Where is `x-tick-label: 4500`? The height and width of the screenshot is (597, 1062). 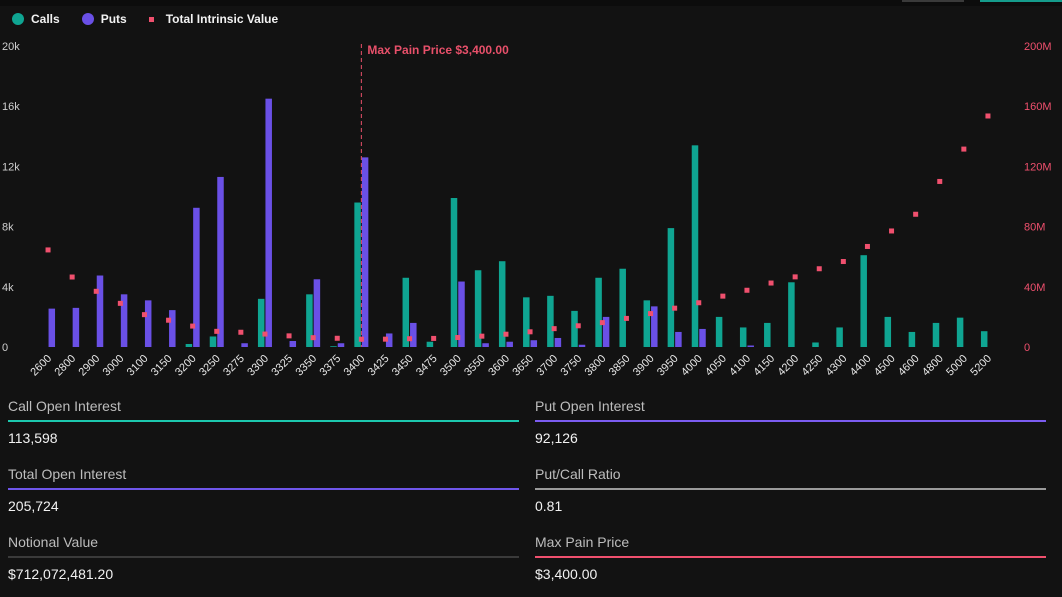
x-tick-label: 4500 is located at coordinates (885, 366).